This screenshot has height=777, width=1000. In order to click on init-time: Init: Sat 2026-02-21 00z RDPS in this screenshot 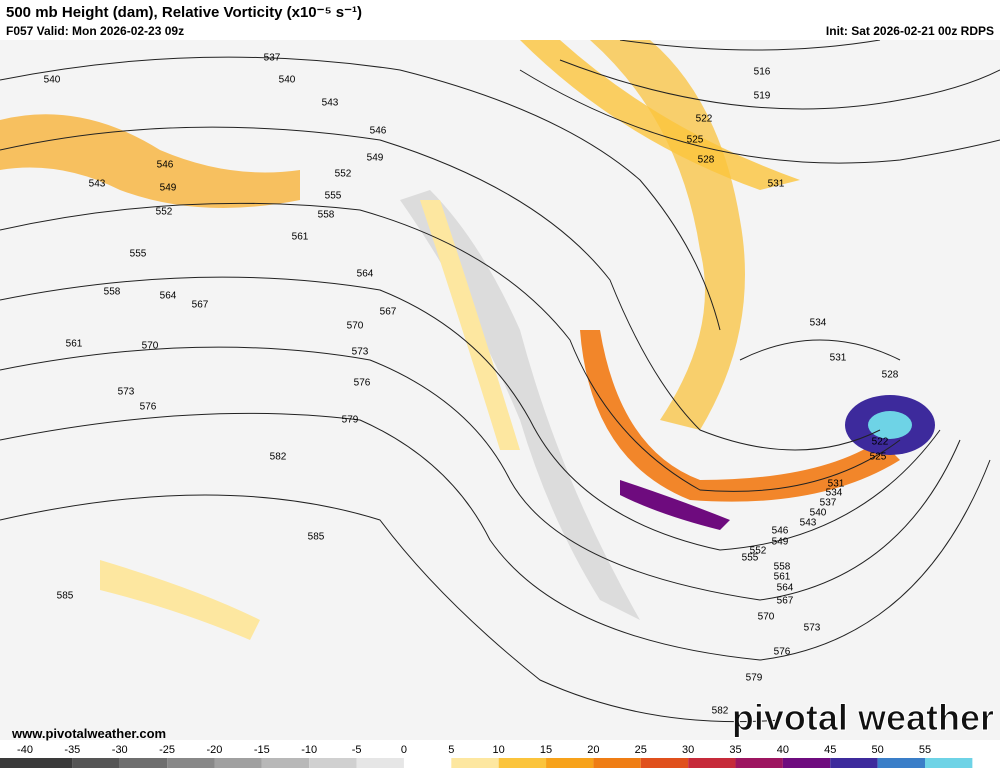, I will do `click(910, 31)`.